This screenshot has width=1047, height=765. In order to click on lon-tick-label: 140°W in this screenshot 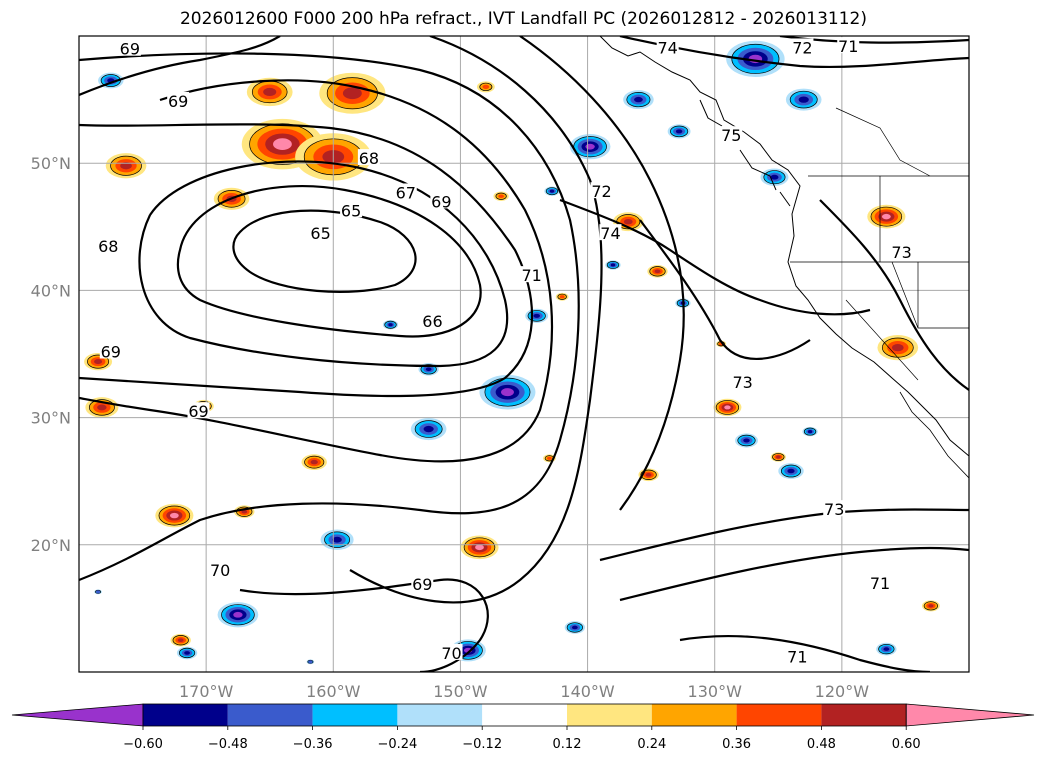, I will do `click(587, 691)`.